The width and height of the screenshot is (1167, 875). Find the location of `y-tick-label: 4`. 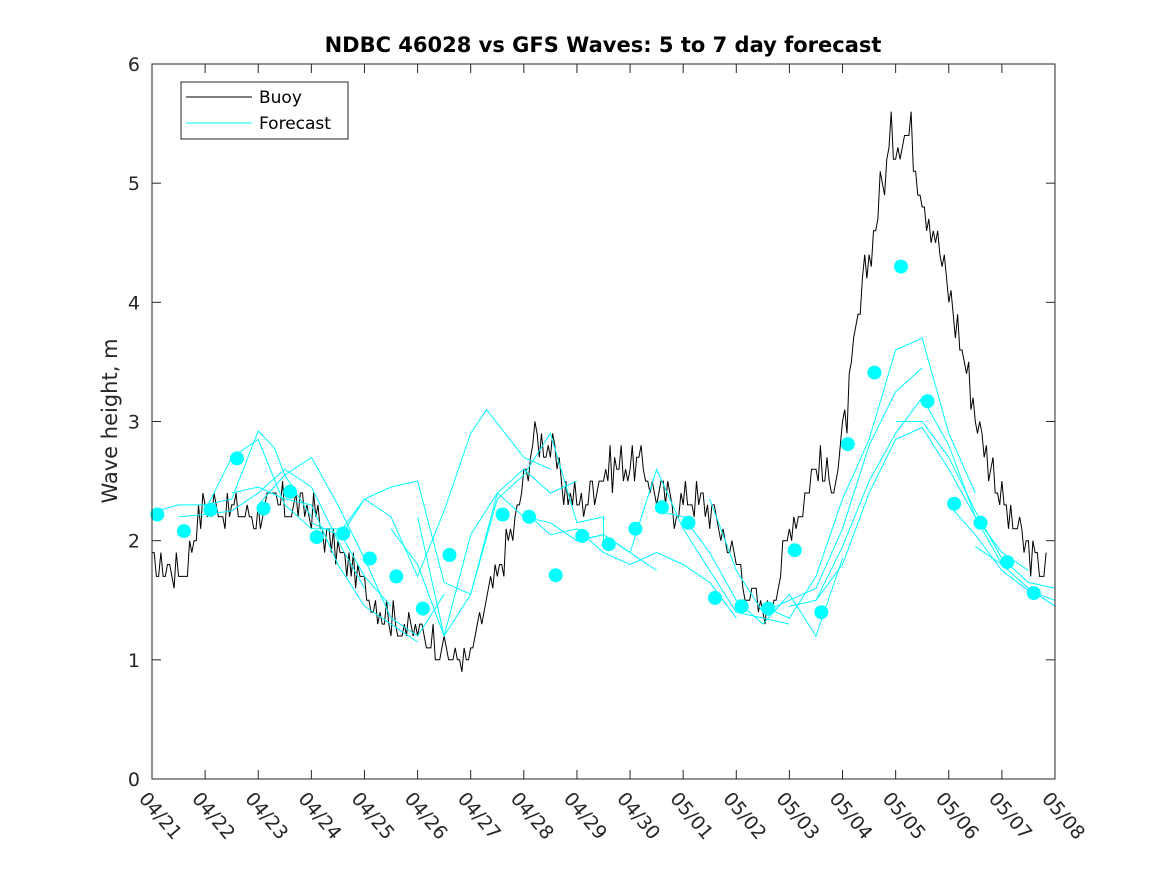

y-tick-label: 4 is located at coordinates (134, 303).